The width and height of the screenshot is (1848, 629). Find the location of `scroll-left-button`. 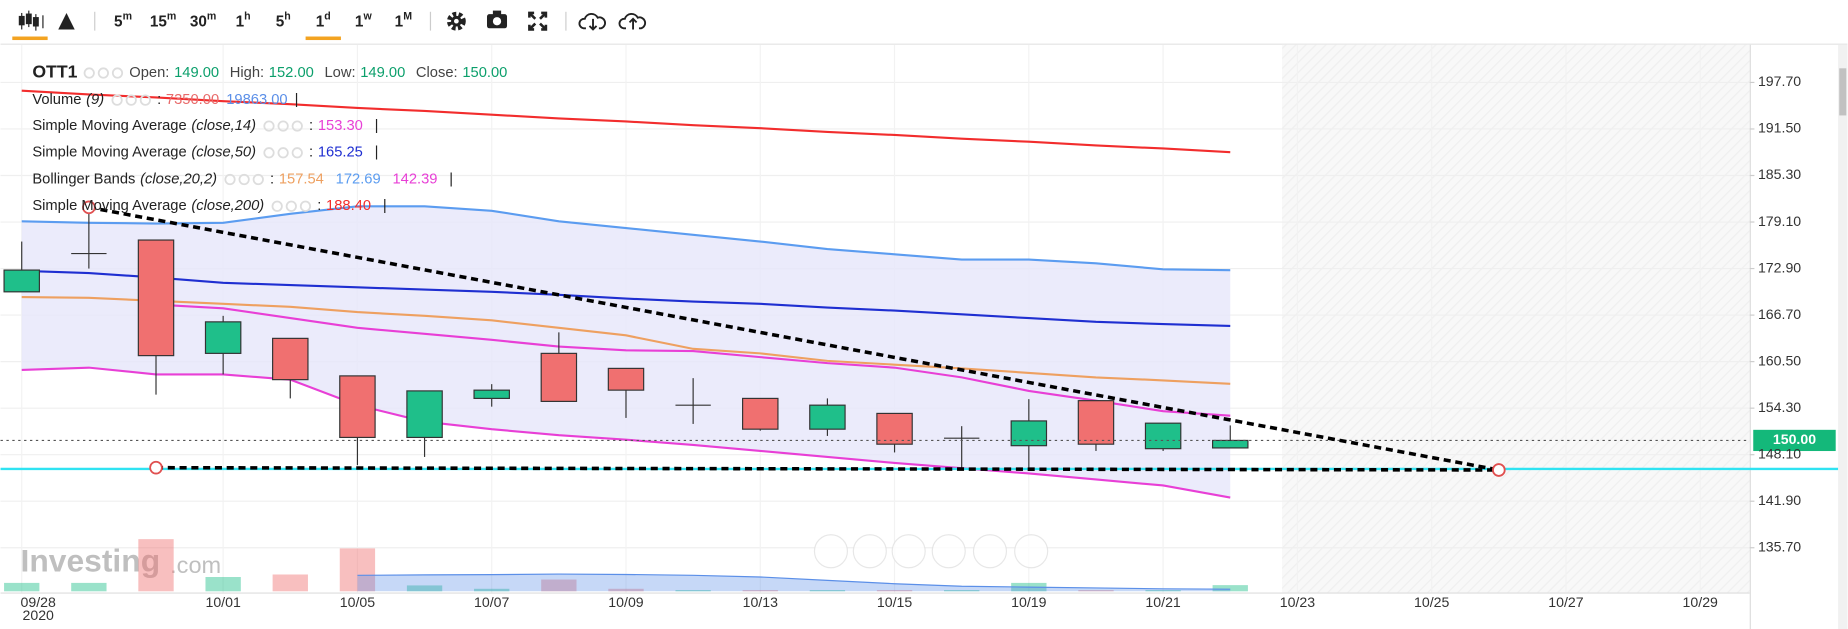

scroll-left-button is located at coordinates (831, 551).